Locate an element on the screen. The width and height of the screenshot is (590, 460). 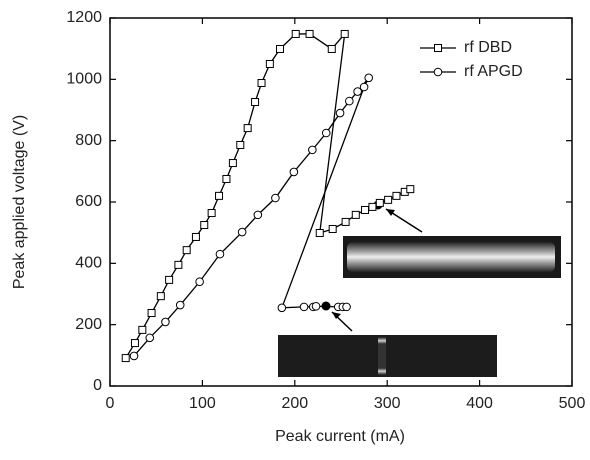
y-tick-label: 0 is located at coordinates (97, 385).